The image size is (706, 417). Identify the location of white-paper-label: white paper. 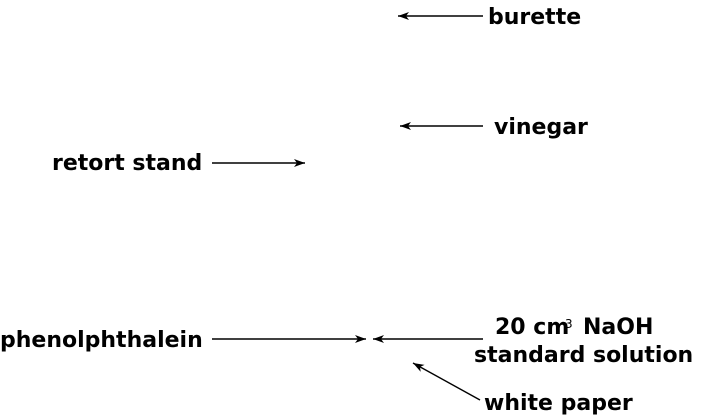
(558, 403).